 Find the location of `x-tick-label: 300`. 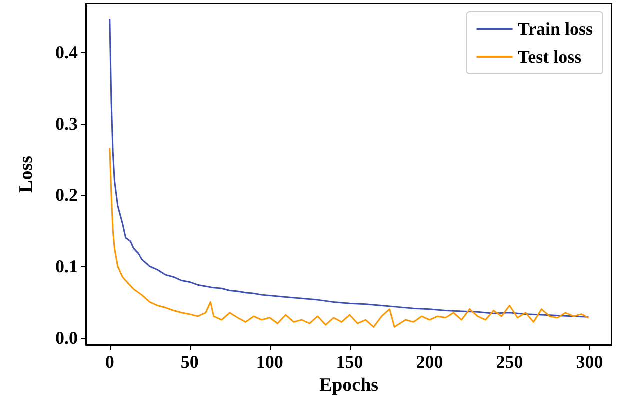

x-tick-label: 300 is located at coordinates (590, 362).